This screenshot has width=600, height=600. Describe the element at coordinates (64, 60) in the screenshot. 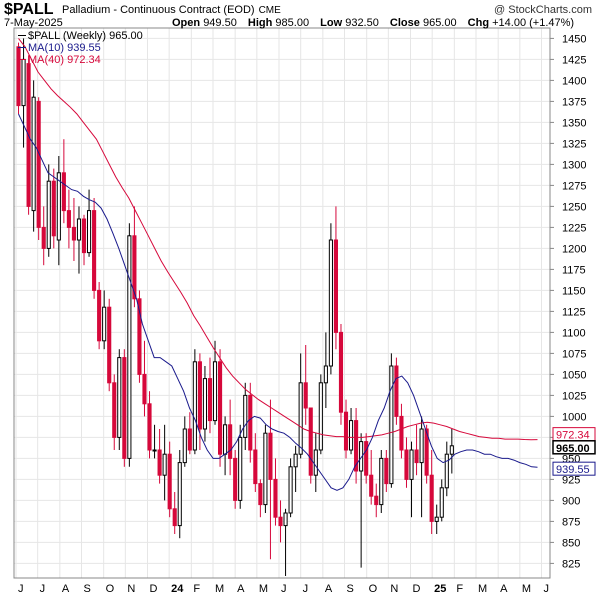

I see `legend-label: MA(40) 972.34` at that location.